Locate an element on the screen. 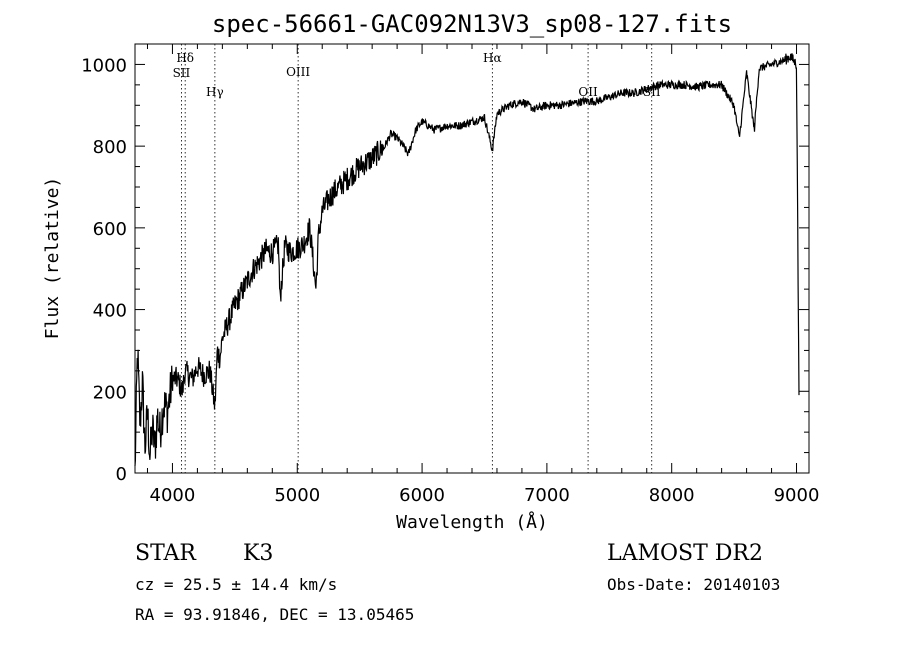 The width and height of the screenshot is (900, 649). x-tick-label: 6000 is located at coordinates (422, 495).